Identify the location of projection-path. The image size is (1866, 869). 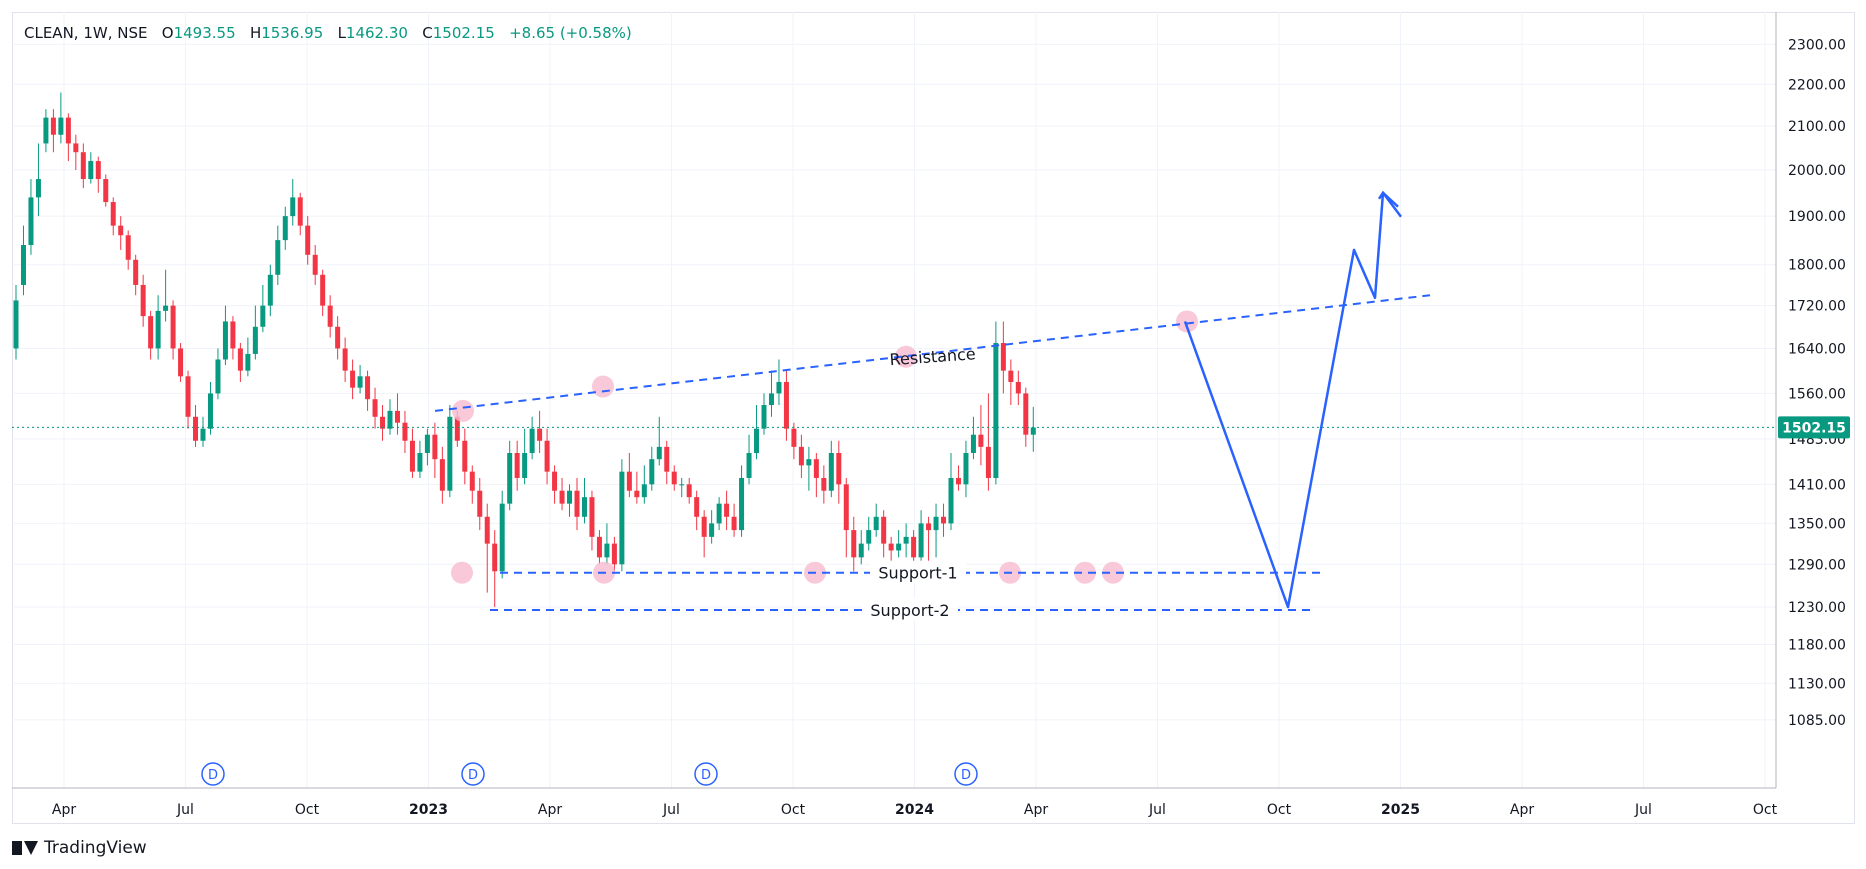
(1291, 400).